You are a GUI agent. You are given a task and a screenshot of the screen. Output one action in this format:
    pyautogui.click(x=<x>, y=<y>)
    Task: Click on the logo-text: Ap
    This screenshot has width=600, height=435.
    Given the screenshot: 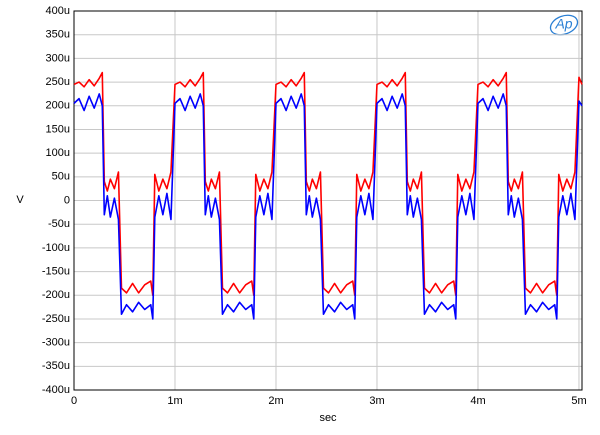 What is the action you would take?
    pyautogui.click(x=563, y=24)
    